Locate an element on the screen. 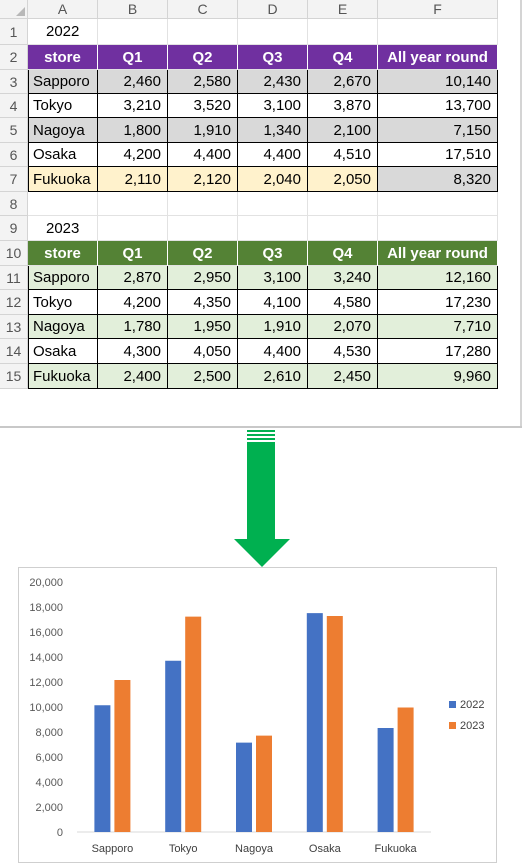  row-header-12: 12 is located at coordinates (14, 302).